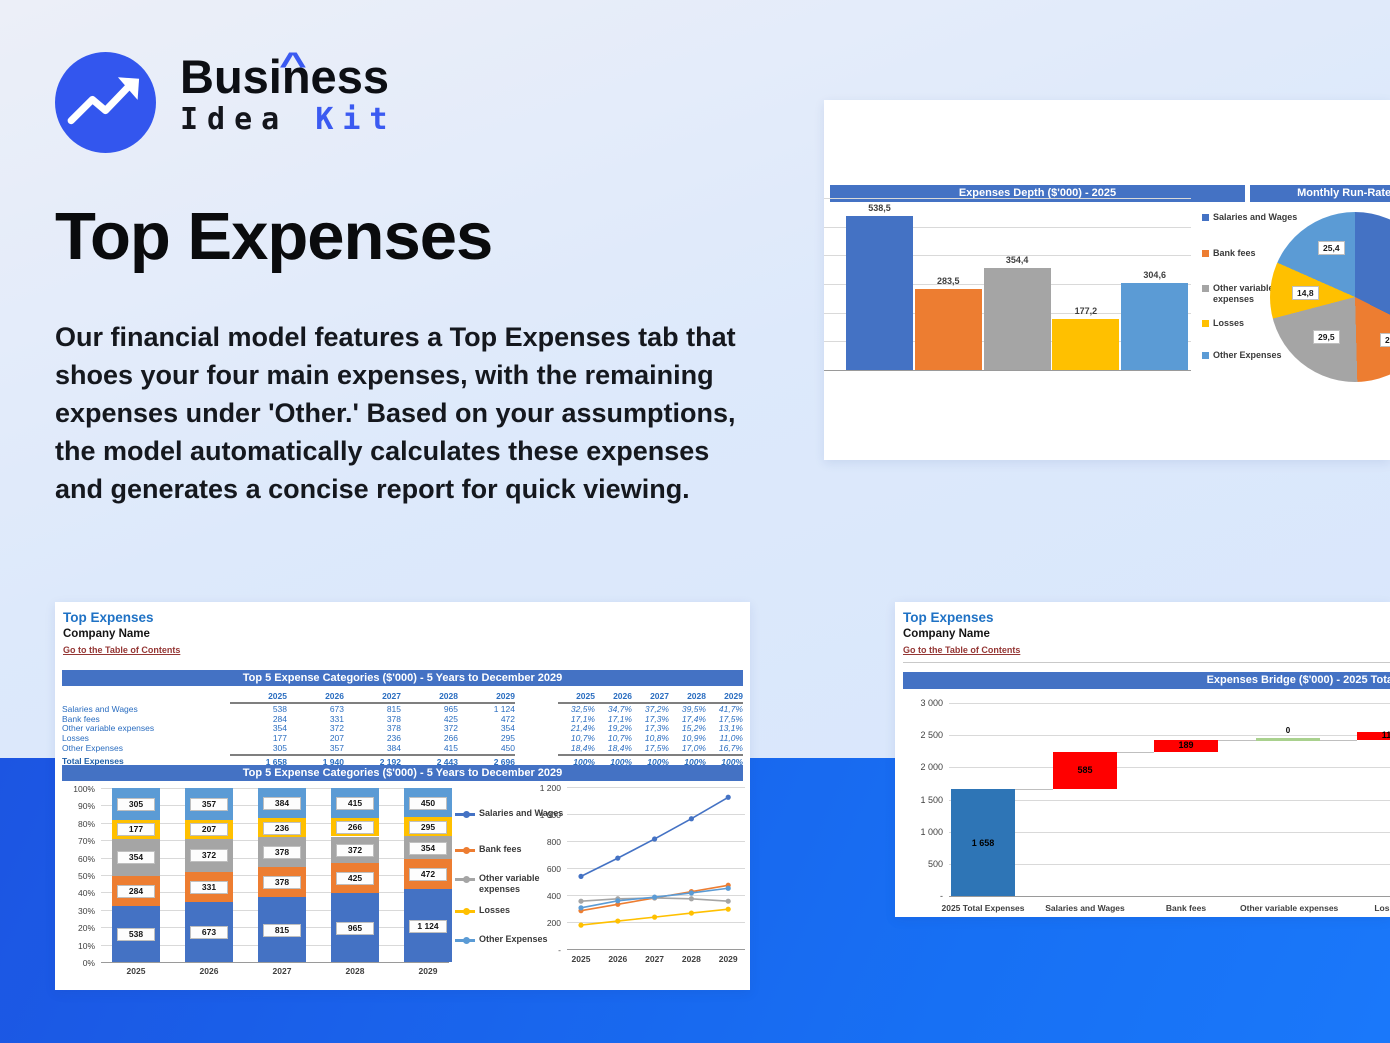 Image resolution: width=1390 pixels, height=1043 pixels. I want to click on legend-item: Salaries and Wages, so click(510, 813).